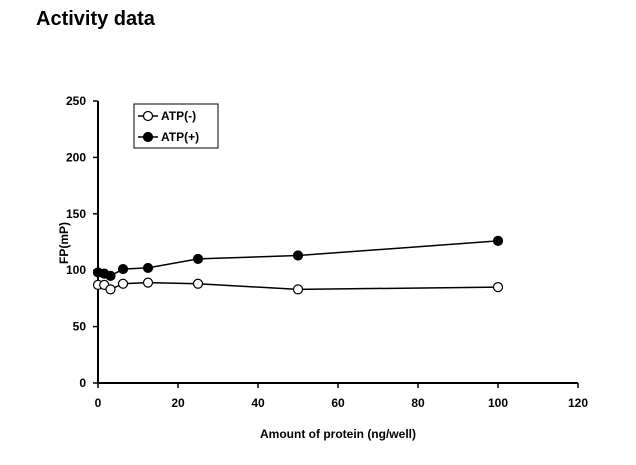  Describe the element at coordinates (95, 19) in the screenshot. I see `page-title: Activity data` at that location.